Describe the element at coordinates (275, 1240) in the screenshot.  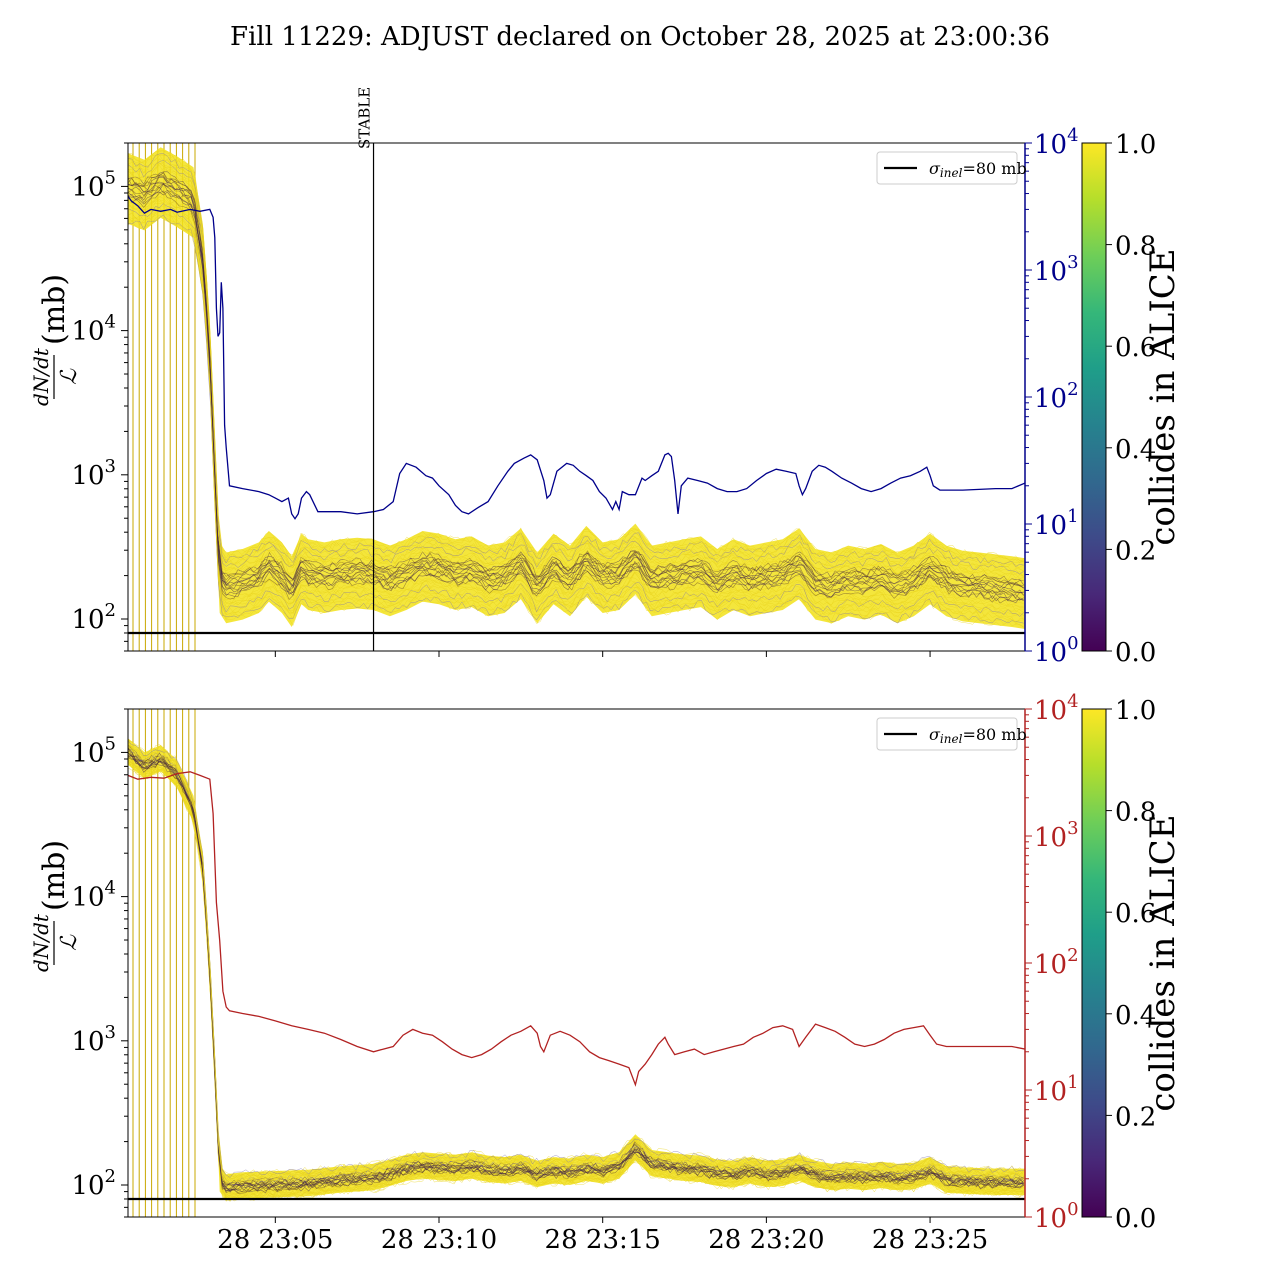
I see `x-tick-label: 28 23:05` at that location.